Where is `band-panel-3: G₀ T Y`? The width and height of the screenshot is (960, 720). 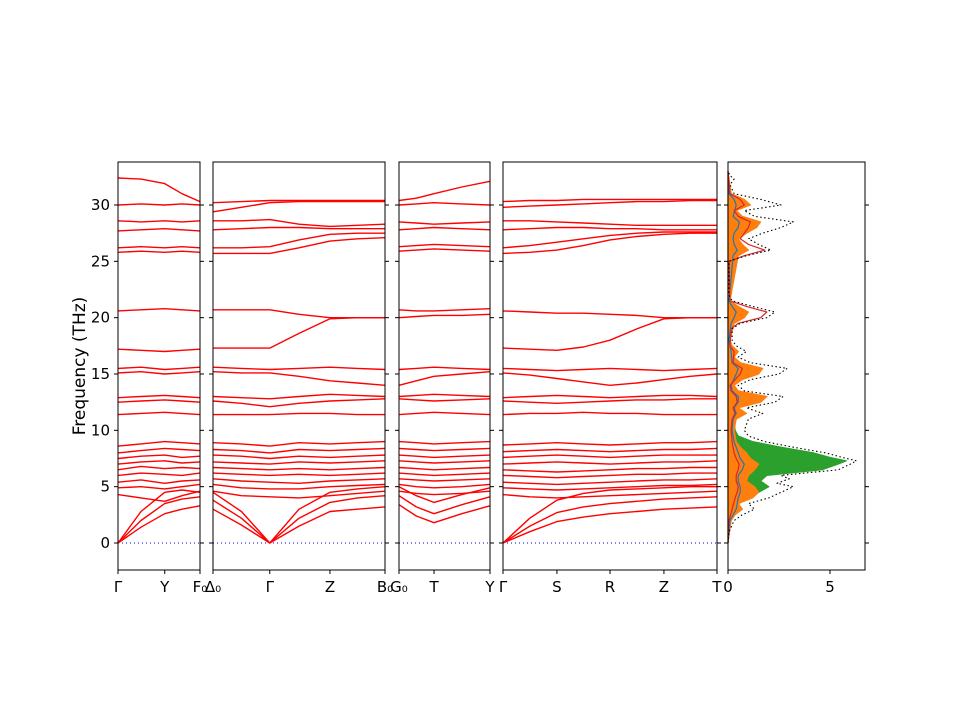
band-panel-3: G₀ T Y is located at coordinates (442, 378).